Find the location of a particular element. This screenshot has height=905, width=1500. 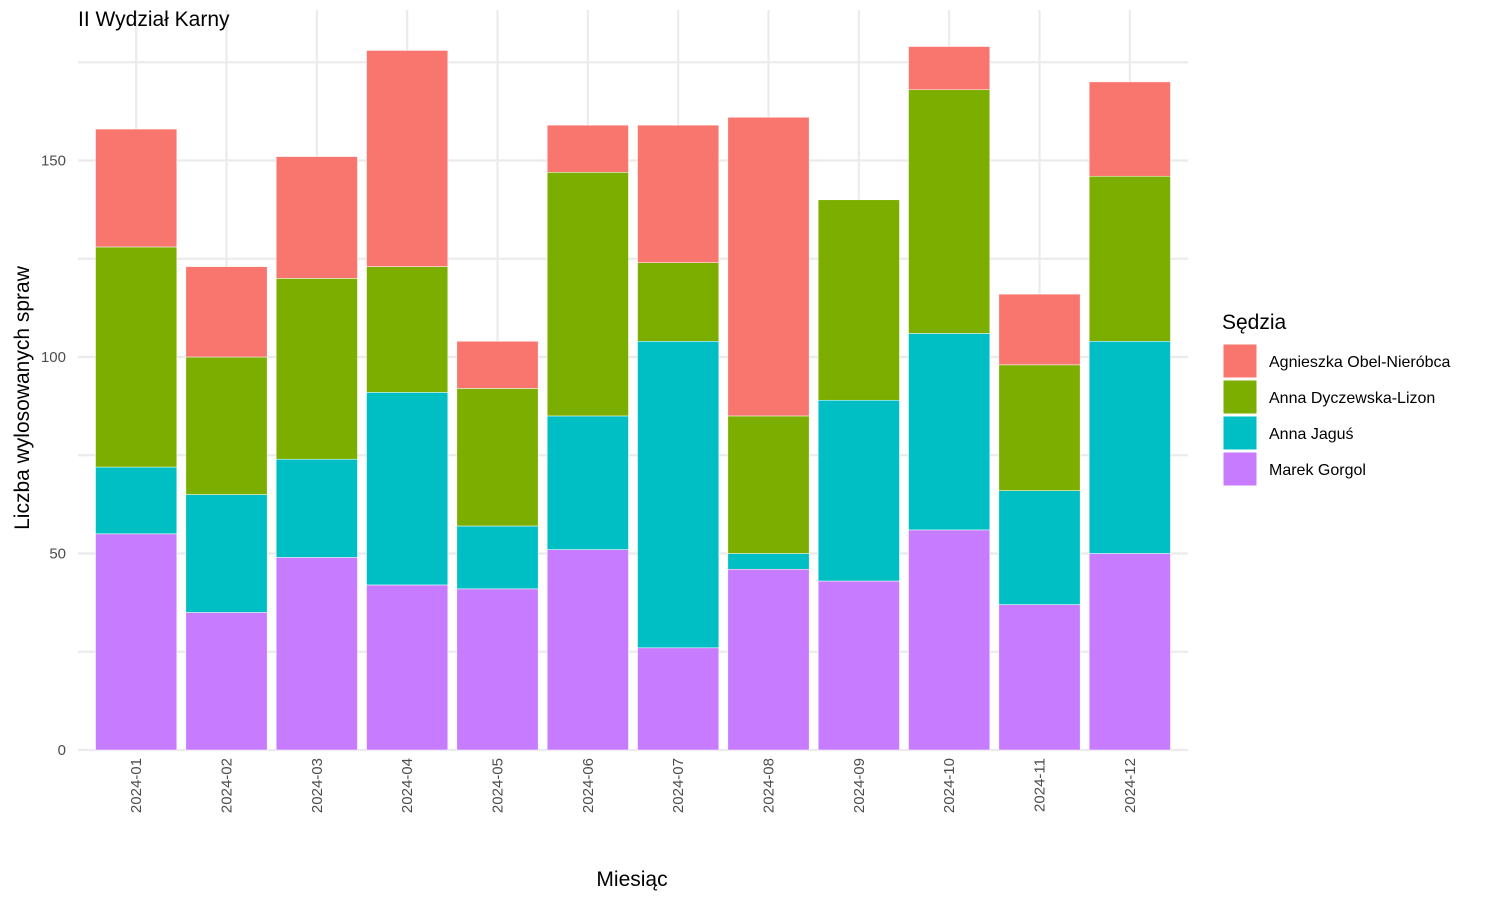

x-axis-title: Miesiąc is located at coordinates (631, 879).